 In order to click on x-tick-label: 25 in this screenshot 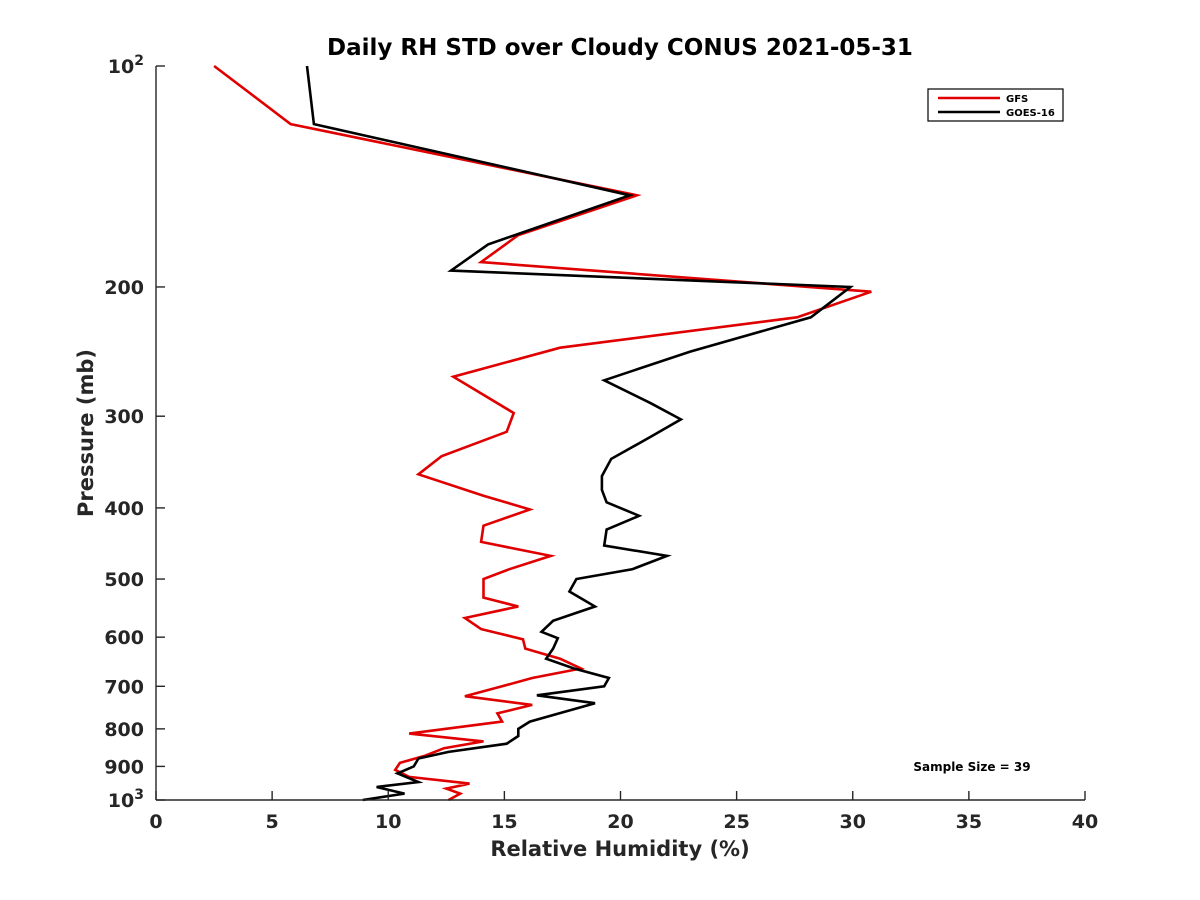, I will do `click(736, 822)`.